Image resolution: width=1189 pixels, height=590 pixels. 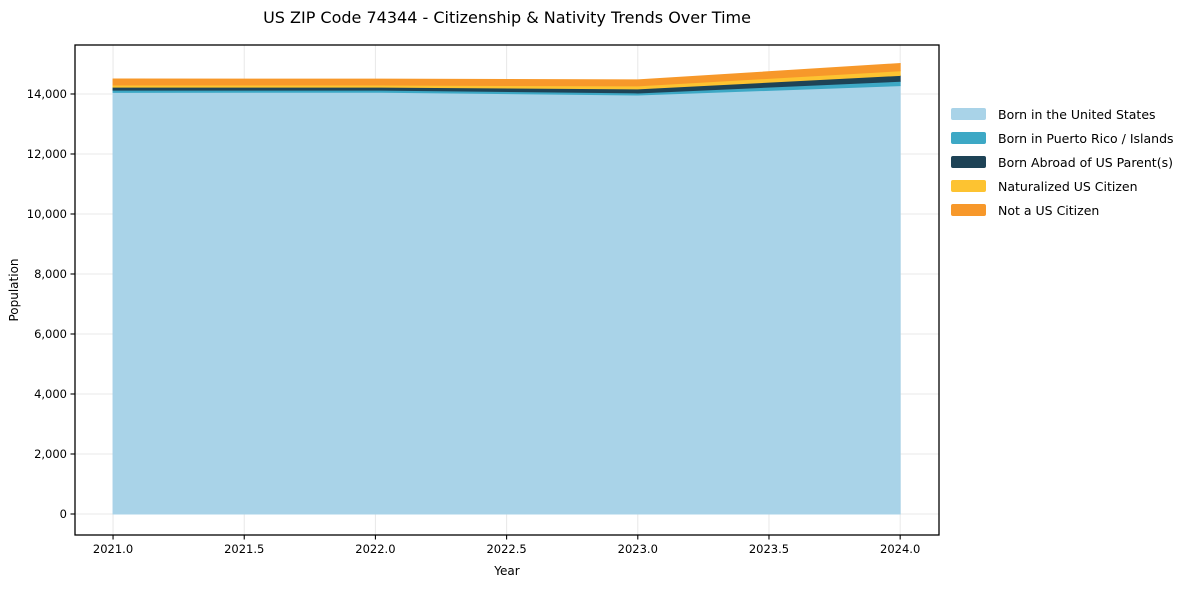 What do you see at coordinates (1086, 138) in the screenshot?
I see `legend-label: Born in Puerto Rico / Islands` at bounding box center [1086, 138].